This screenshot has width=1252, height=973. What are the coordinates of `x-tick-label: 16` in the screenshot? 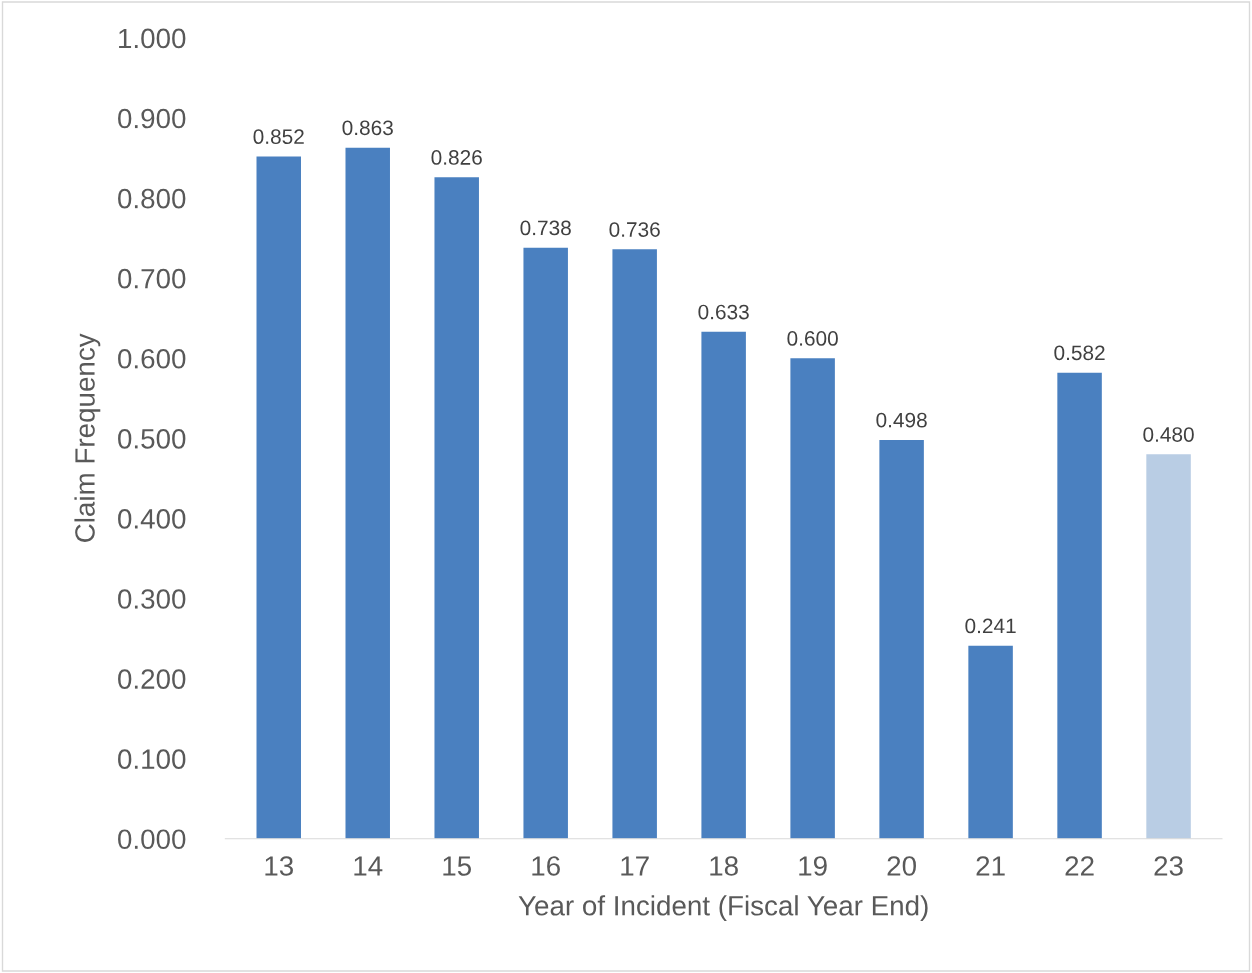 It's located at (546, 866).